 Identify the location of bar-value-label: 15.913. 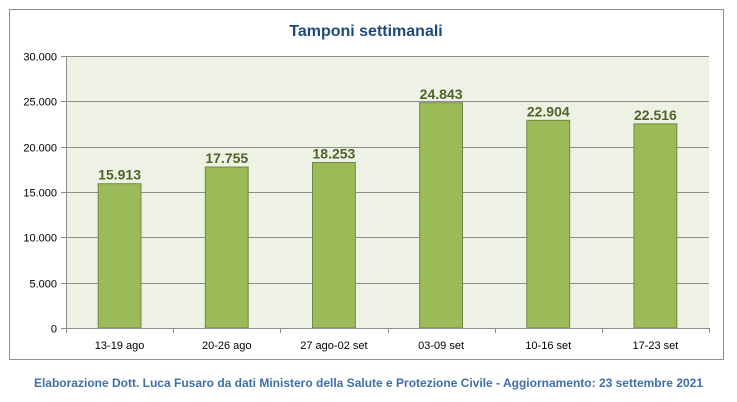
(119, 175).